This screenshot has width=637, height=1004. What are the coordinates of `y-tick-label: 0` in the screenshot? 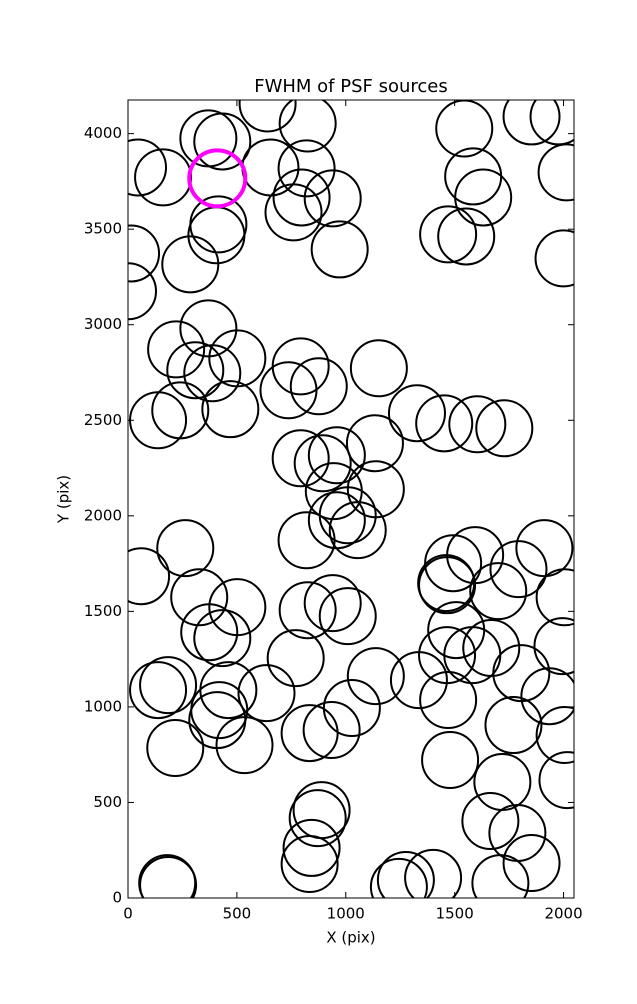 It's located at (117, 898).